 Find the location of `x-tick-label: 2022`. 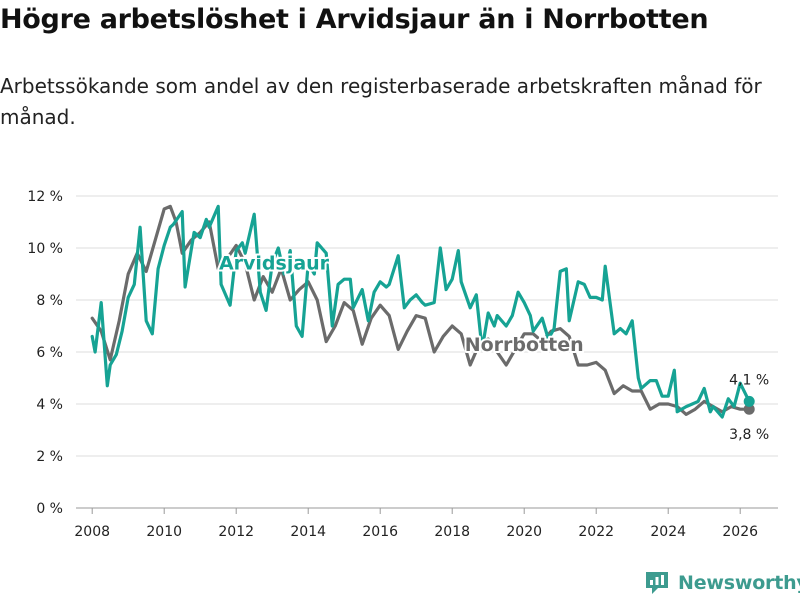

x-tick-label: 2022 is located at coordinates (596, 532).